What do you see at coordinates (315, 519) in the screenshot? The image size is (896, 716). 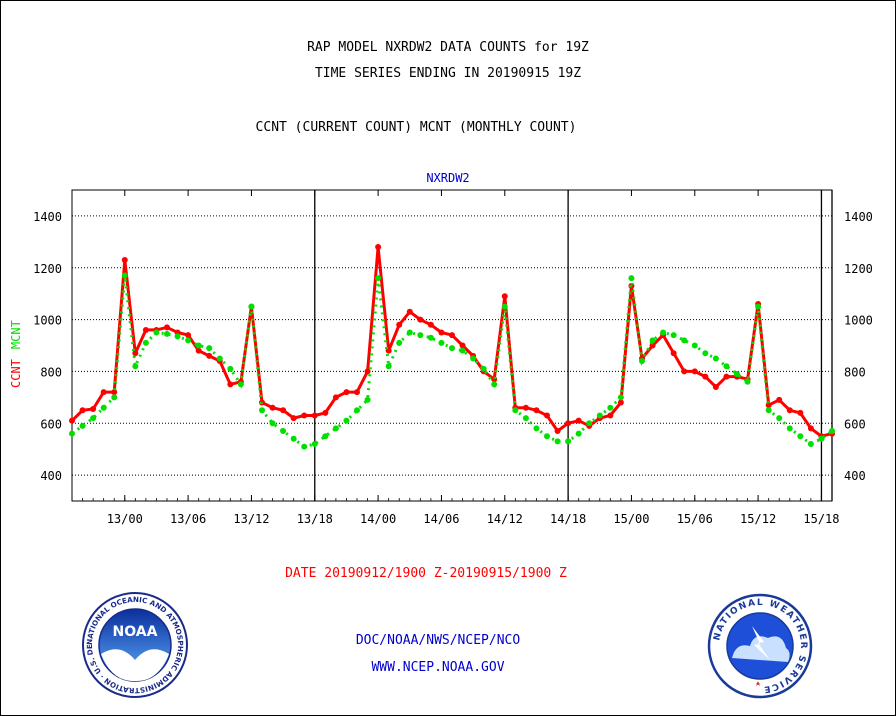 I see `x-tick-label: 13/18` at bounding box center [315, 519].